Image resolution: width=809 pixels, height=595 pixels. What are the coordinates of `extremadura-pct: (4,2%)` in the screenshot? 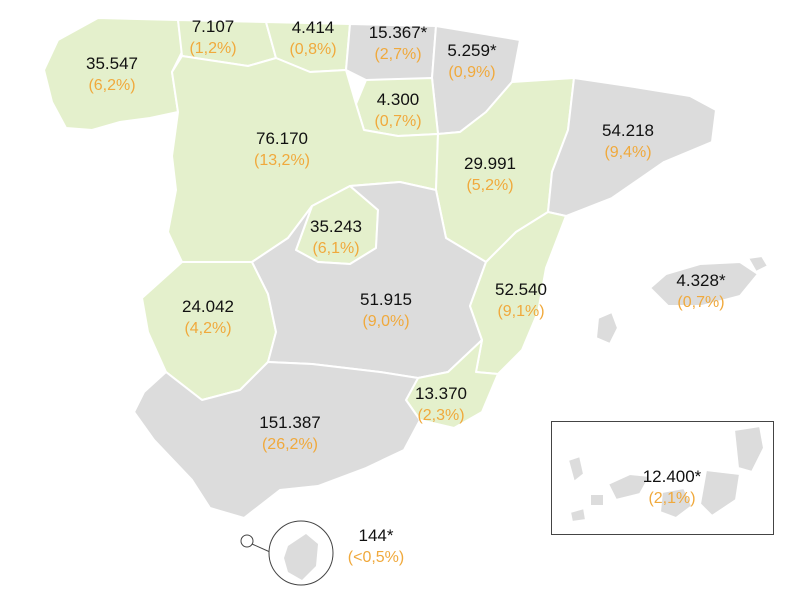 It's located at (208, 328).